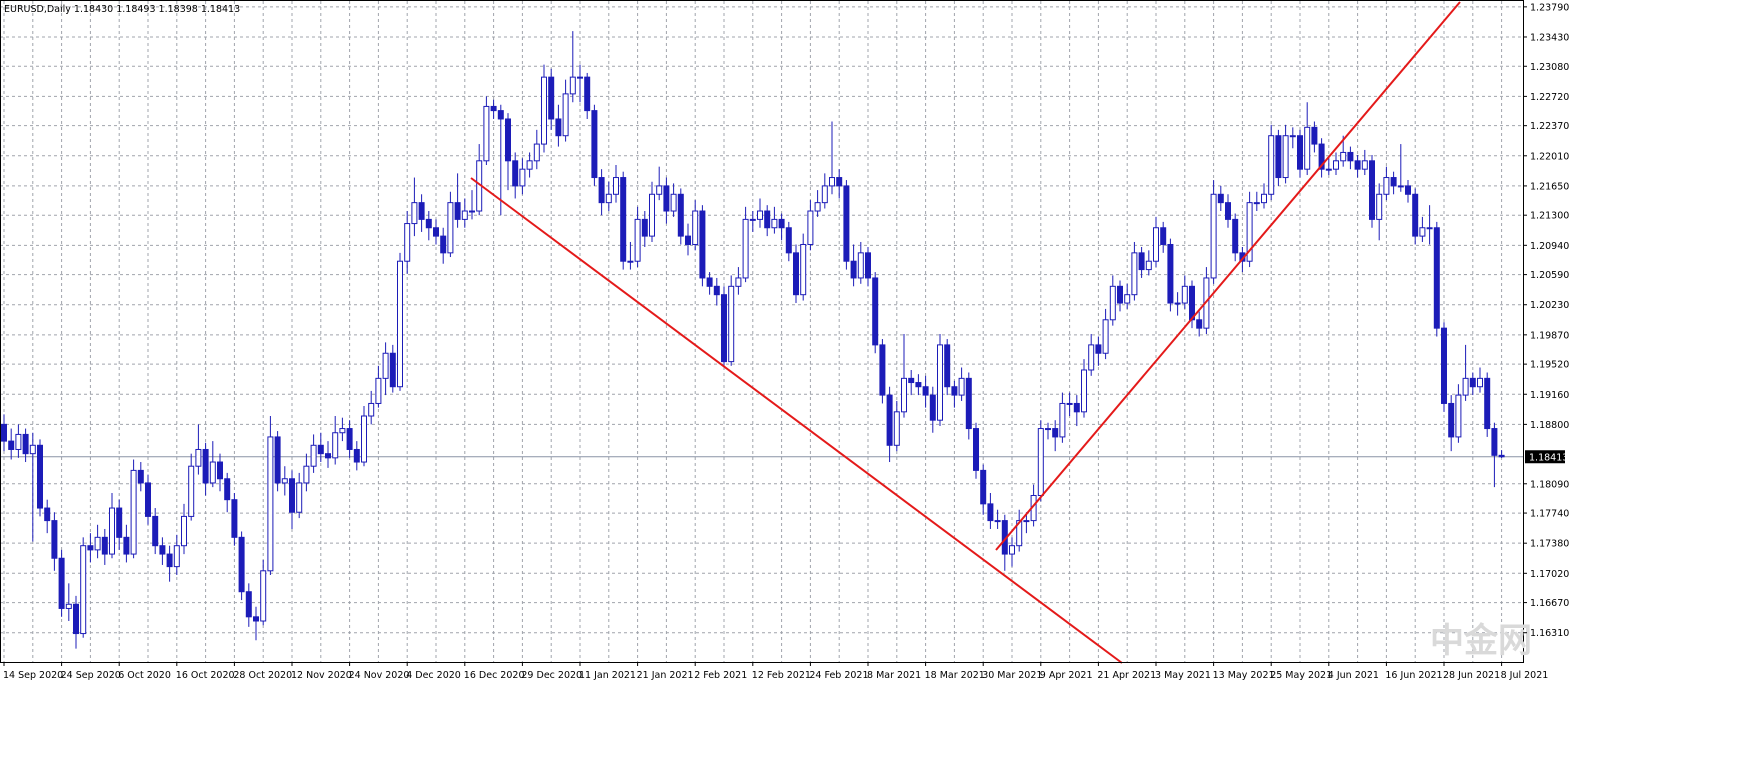 The image size is (1741, 765). Describe the element at coordinates (1549, 425) in the screenshot. I see `y-tick-label: 1.18800` at that location.